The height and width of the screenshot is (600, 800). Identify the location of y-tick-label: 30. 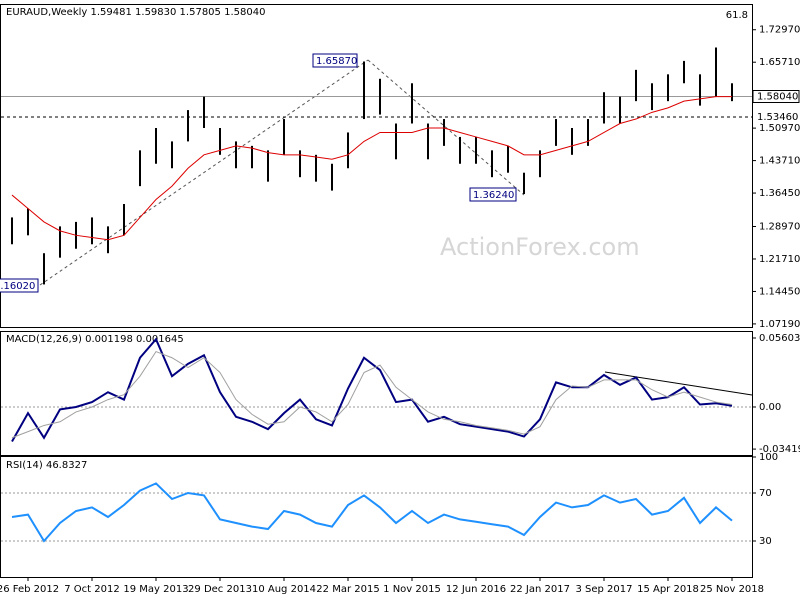
(765, 541).